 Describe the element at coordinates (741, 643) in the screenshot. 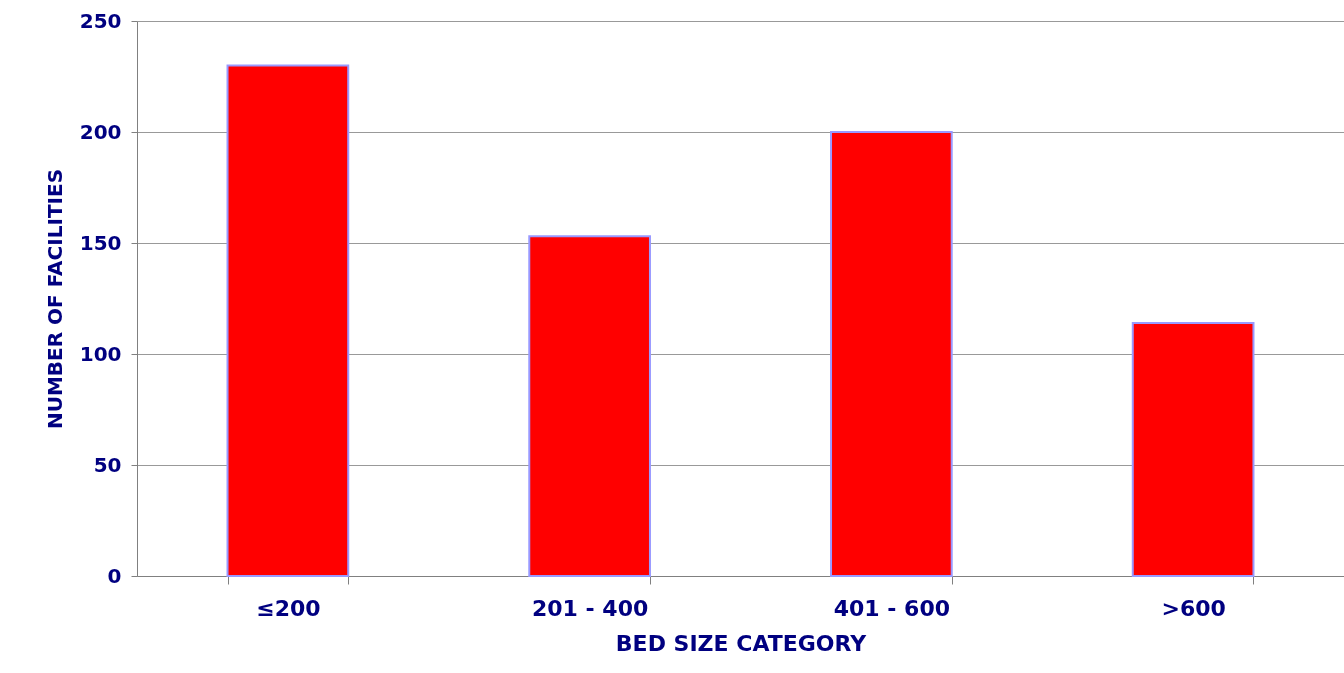

I see `x-axis-title: BED SIZE CATEGORY` at that location.